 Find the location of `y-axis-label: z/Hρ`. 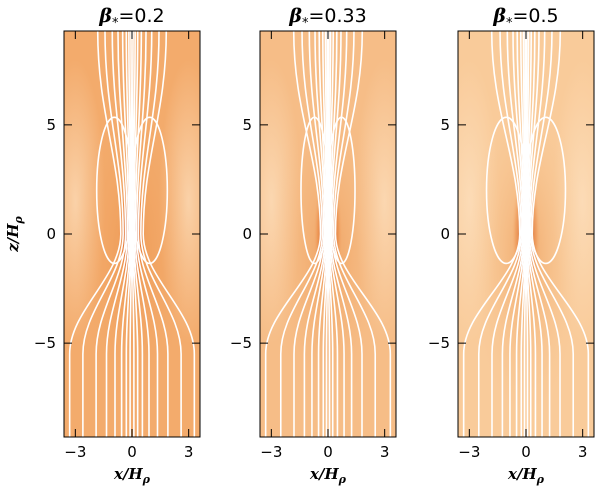

y-axis-label: z/Hρ is located at coordinates (14, 234).